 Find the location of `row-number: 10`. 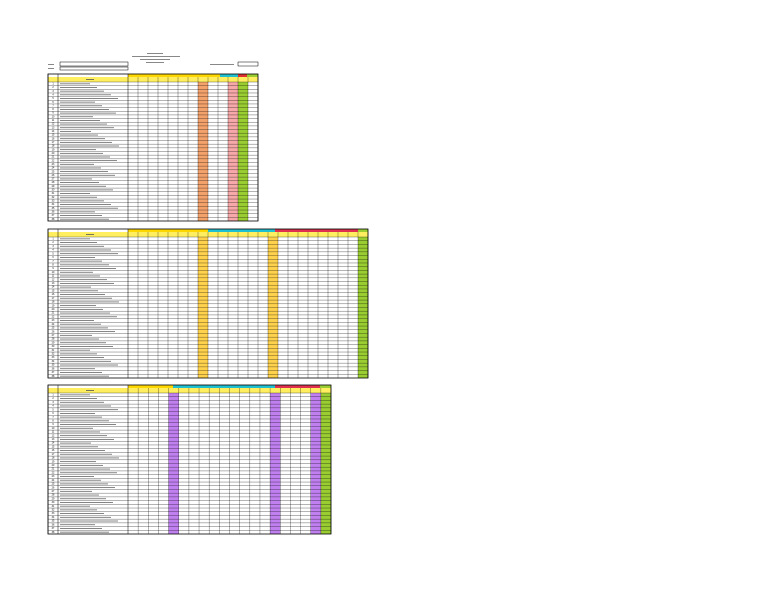

row-number: 10 is located at coordinates (53, 116).